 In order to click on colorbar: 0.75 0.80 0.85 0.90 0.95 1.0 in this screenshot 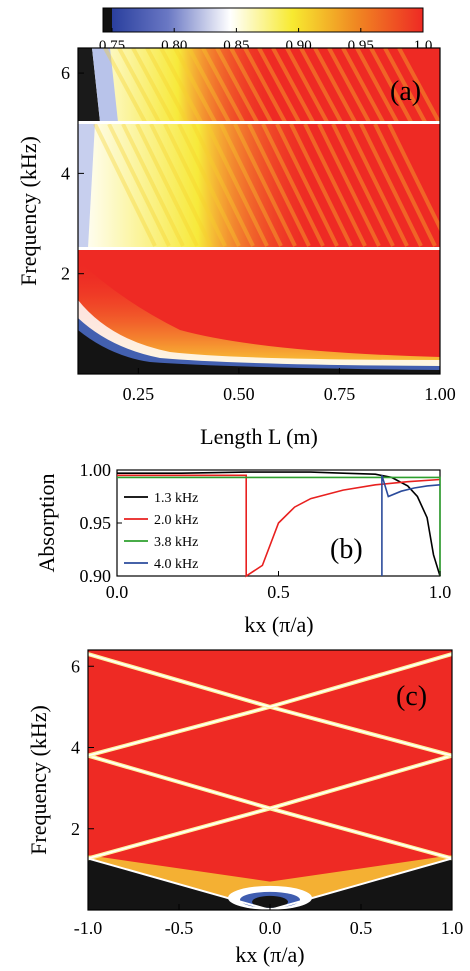, I will do `click(265, 30)`.